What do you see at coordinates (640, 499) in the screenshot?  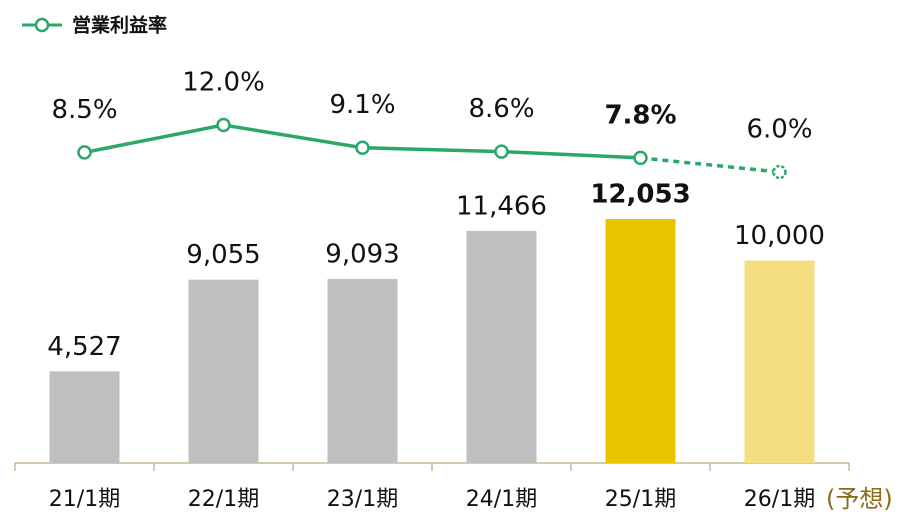 I see `x-tick-label: 25/1期` at bounding box center [640, 499].